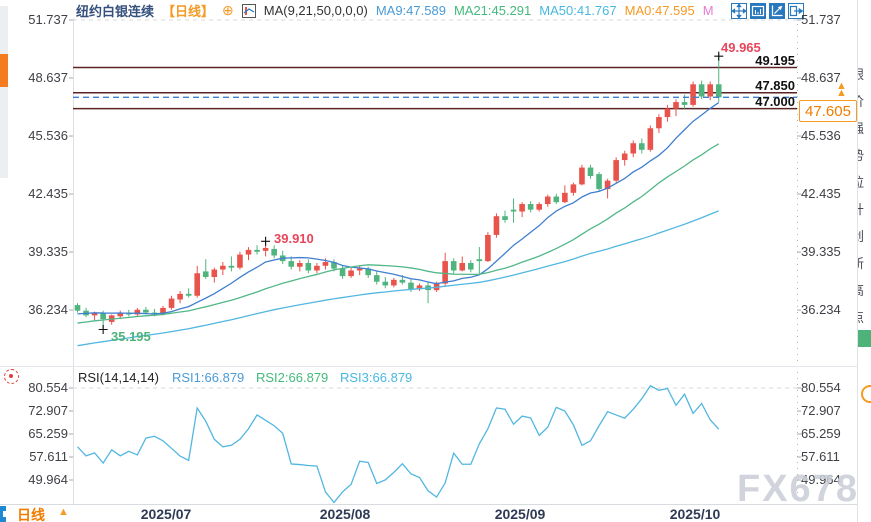 The image size is (871, 522). What do you see at coordinates (775, 101) in the screenshot?
I see `level-label-47000: 47.000` at bounding box center [775, 101].